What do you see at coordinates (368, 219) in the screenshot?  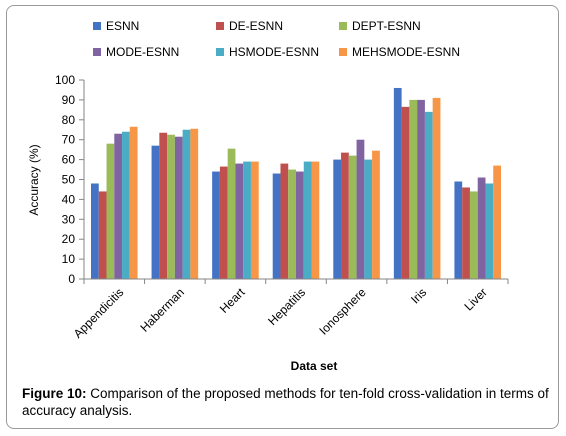 I see `bar-hsmode-esnn-ionosphere` at bounding box center [368, 219].